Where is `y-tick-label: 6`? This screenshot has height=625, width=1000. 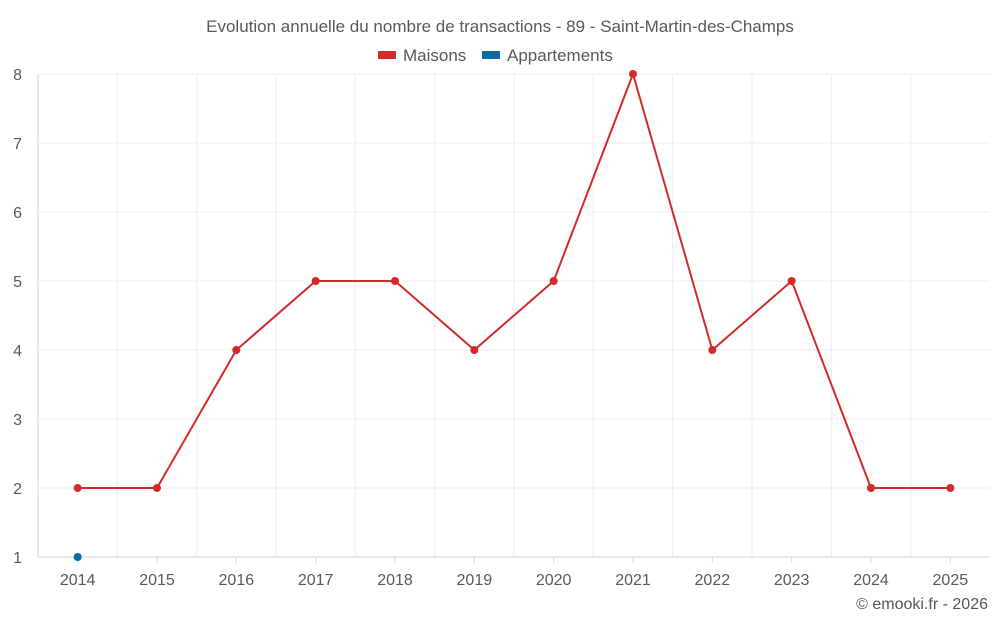 y-tick-label: 6 is located at coordinates (17, 213).